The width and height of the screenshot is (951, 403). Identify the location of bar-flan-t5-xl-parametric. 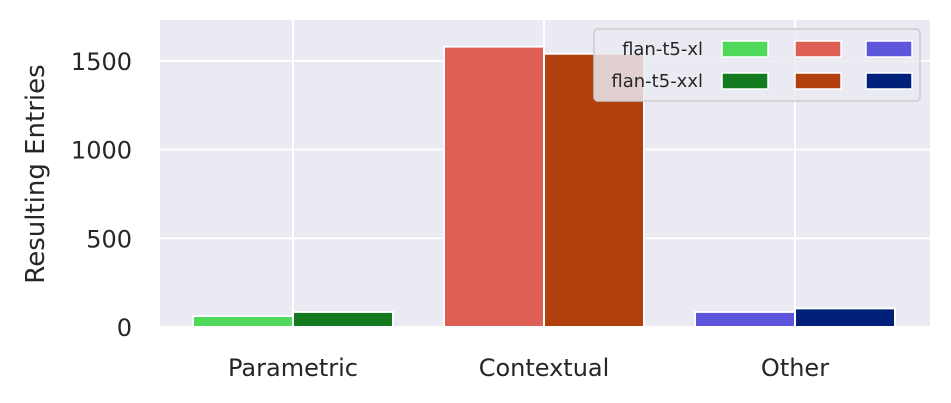
(243, 321).